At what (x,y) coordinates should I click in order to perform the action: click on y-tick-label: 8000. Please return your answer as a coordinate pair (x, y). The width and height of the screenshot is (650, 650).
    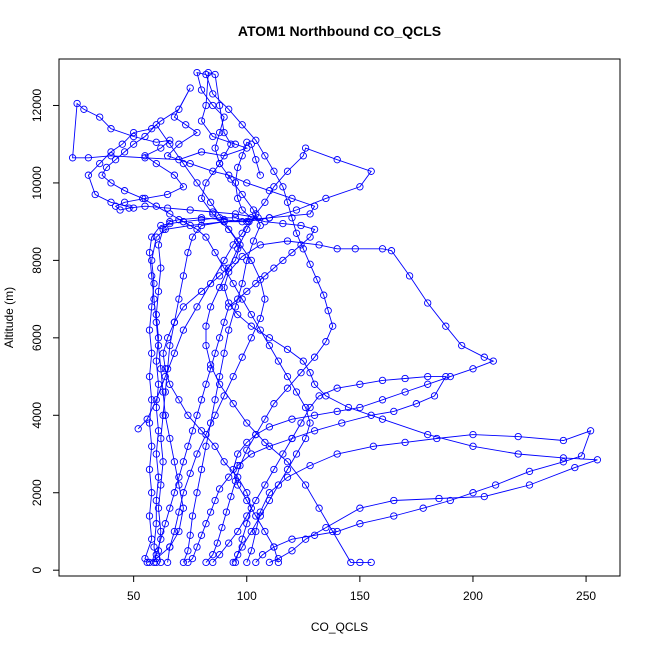
    Looking at the image, I should click on (37, 260).